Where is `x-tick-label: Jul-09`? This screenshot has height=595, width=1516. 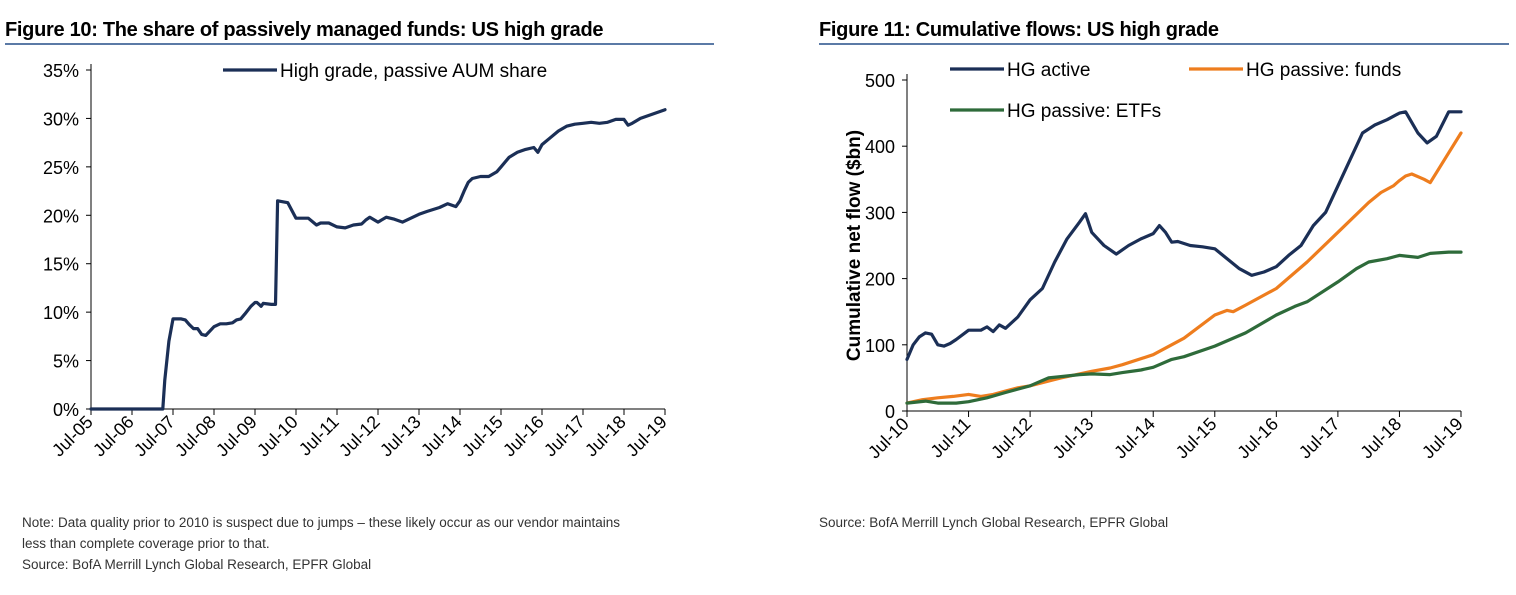
x-tick-label: Jul-09 is located at coordinates (236, 436).